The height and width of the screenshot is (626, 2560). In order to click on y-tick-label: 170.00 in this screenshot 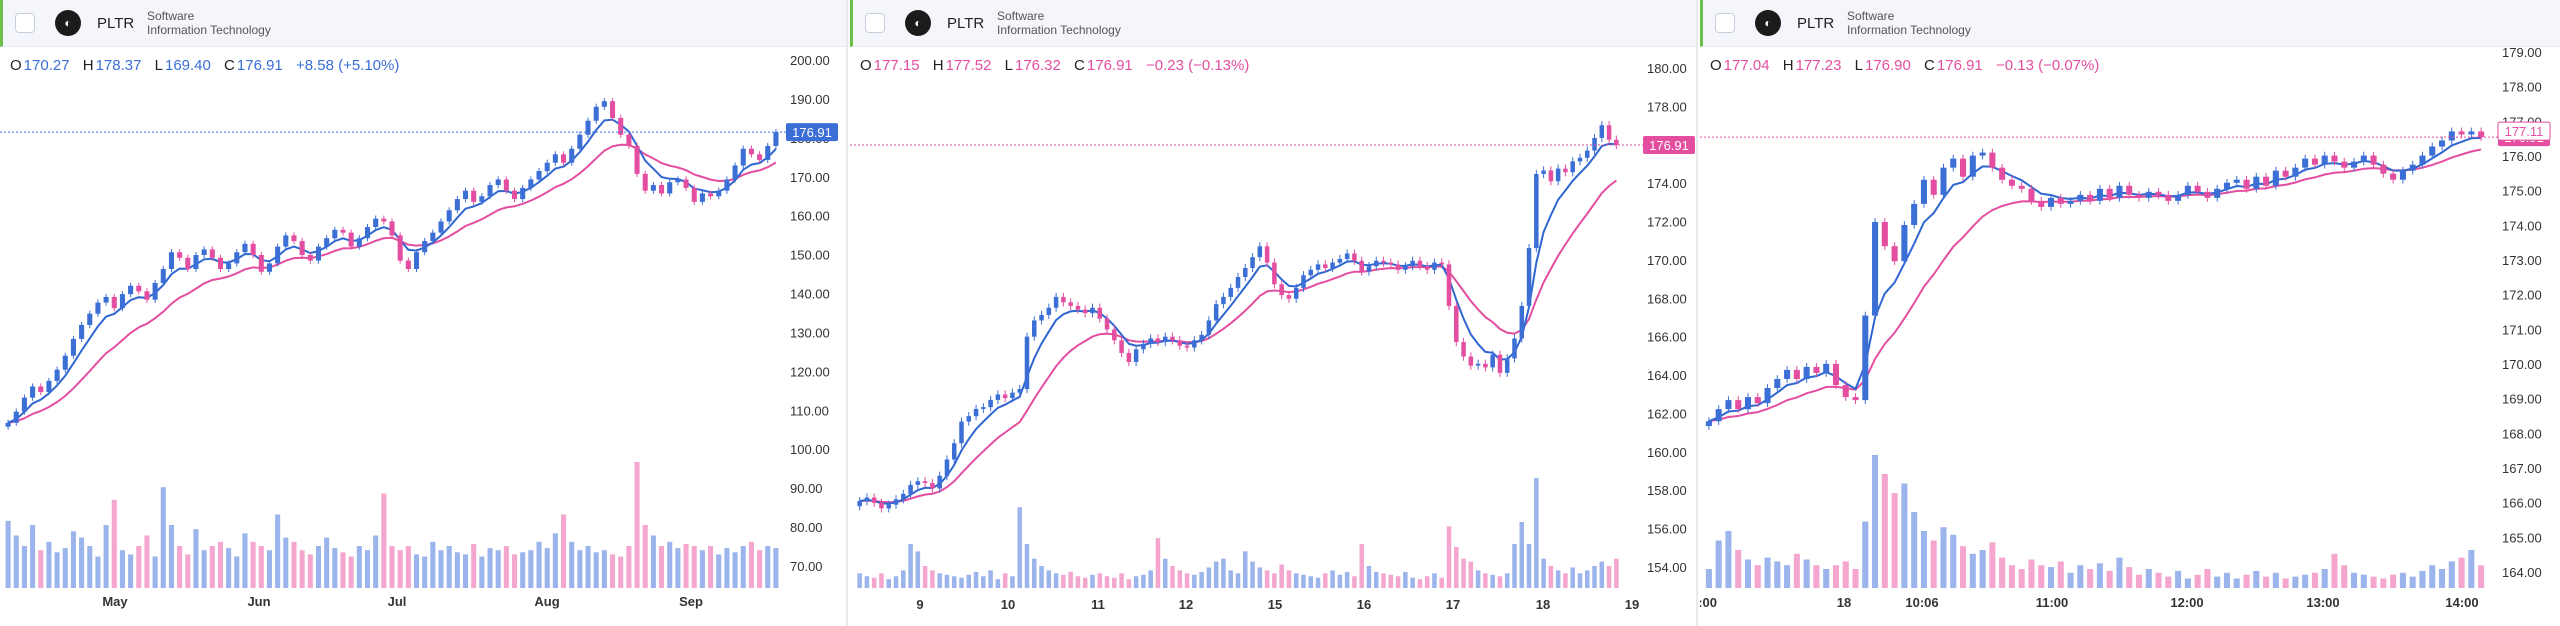, I will do `click(2522, 364)`.